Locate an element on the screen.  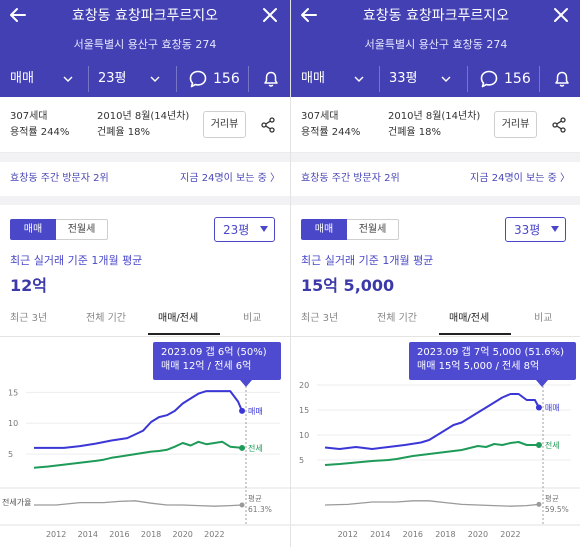
x-tick-label: 2016 is located at coordinates (413, 534).